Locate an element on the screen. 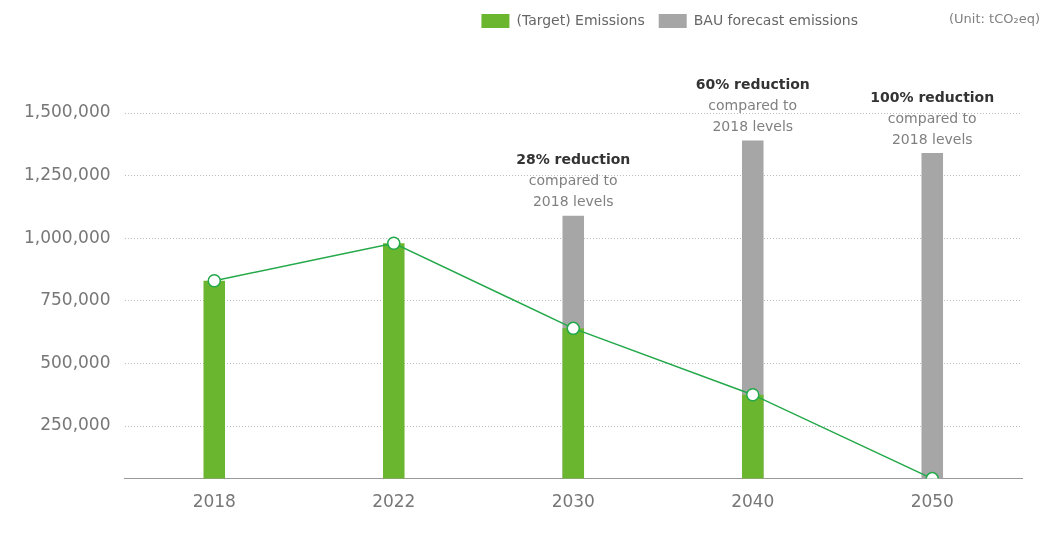 This screenshot has height=537, width=1052. x-tick-label: 2040 is located at coordinates (753, 501).